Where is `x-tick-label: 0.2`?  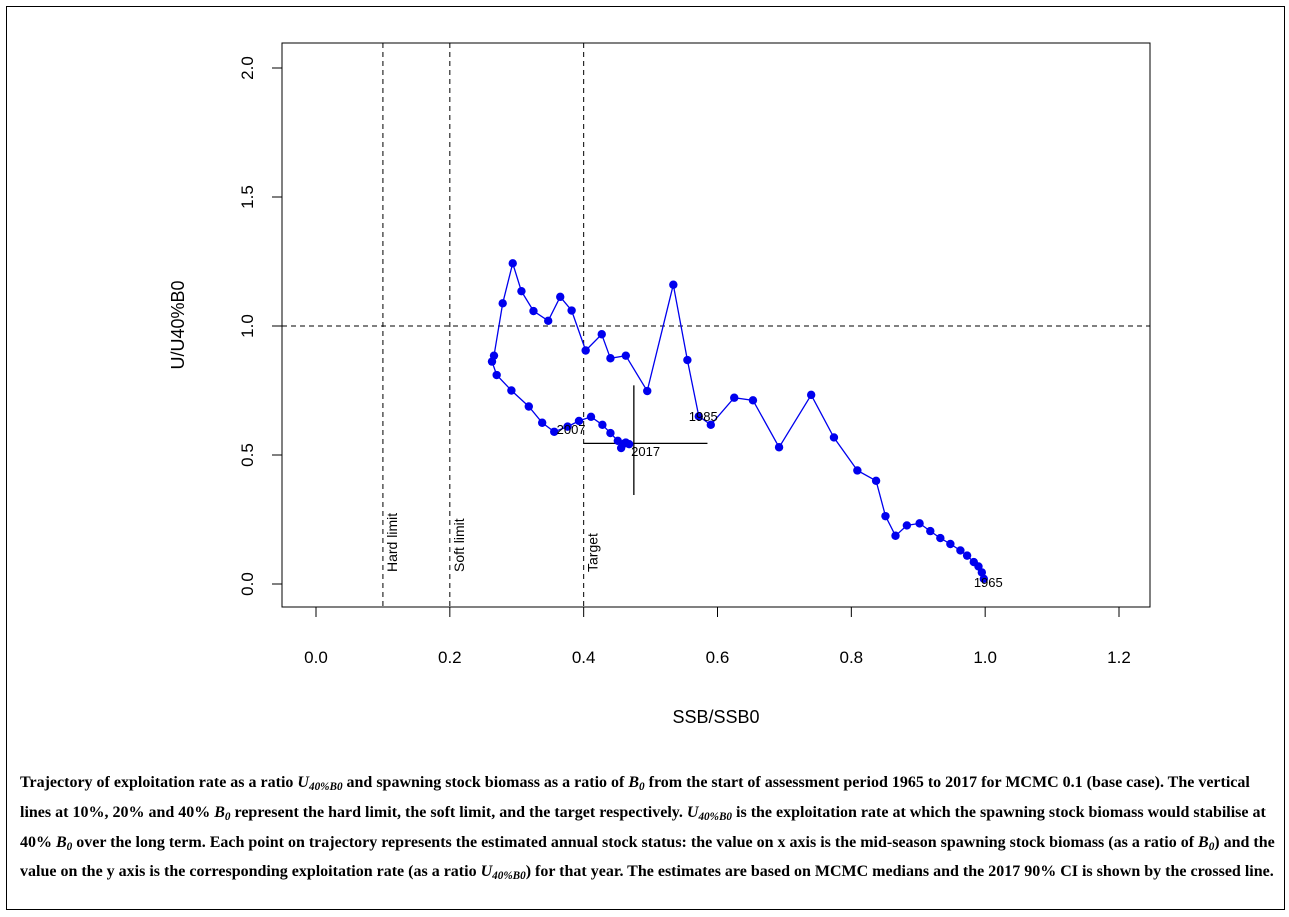 x-tick-label: 0.2 is located at coordinates (450, 657).